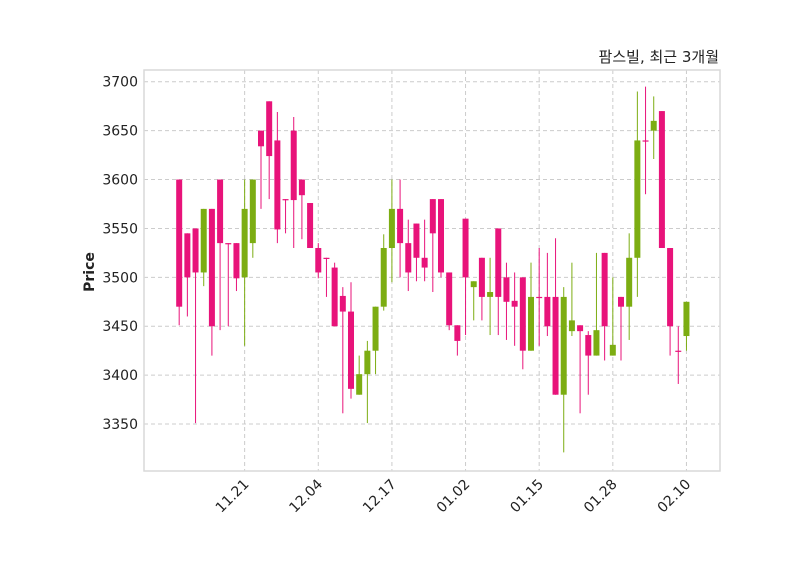  I want to click on y-tick-label: 3350, so click(120, 425).